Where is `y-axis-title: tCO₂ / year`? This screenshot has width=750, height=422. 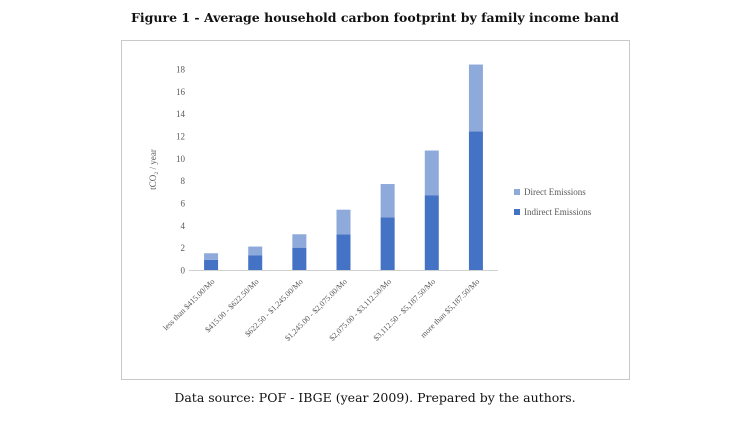 y-axis-title: tCO₂ / year is located at coordinates (153, 169).